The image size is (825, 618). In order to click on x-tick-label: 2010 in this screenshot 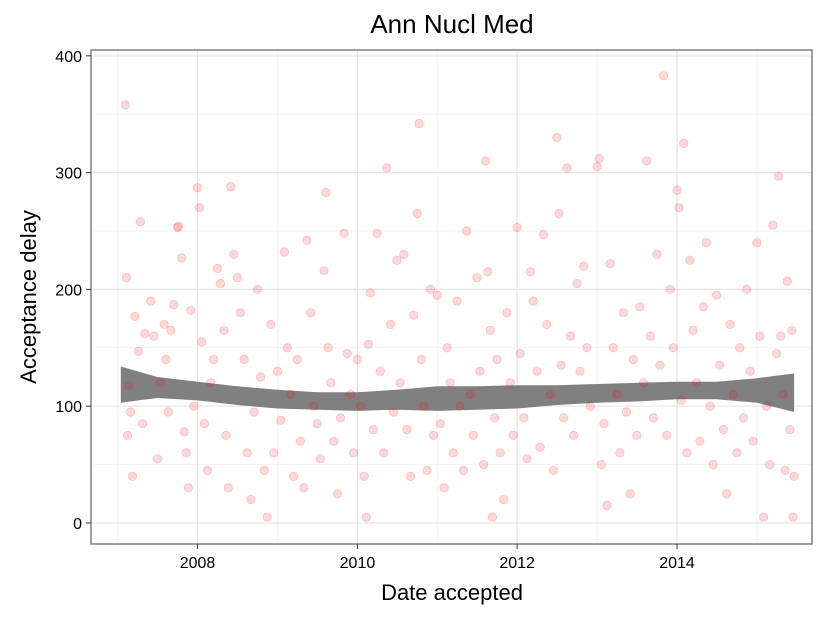, I will do `click(358, 563)`.